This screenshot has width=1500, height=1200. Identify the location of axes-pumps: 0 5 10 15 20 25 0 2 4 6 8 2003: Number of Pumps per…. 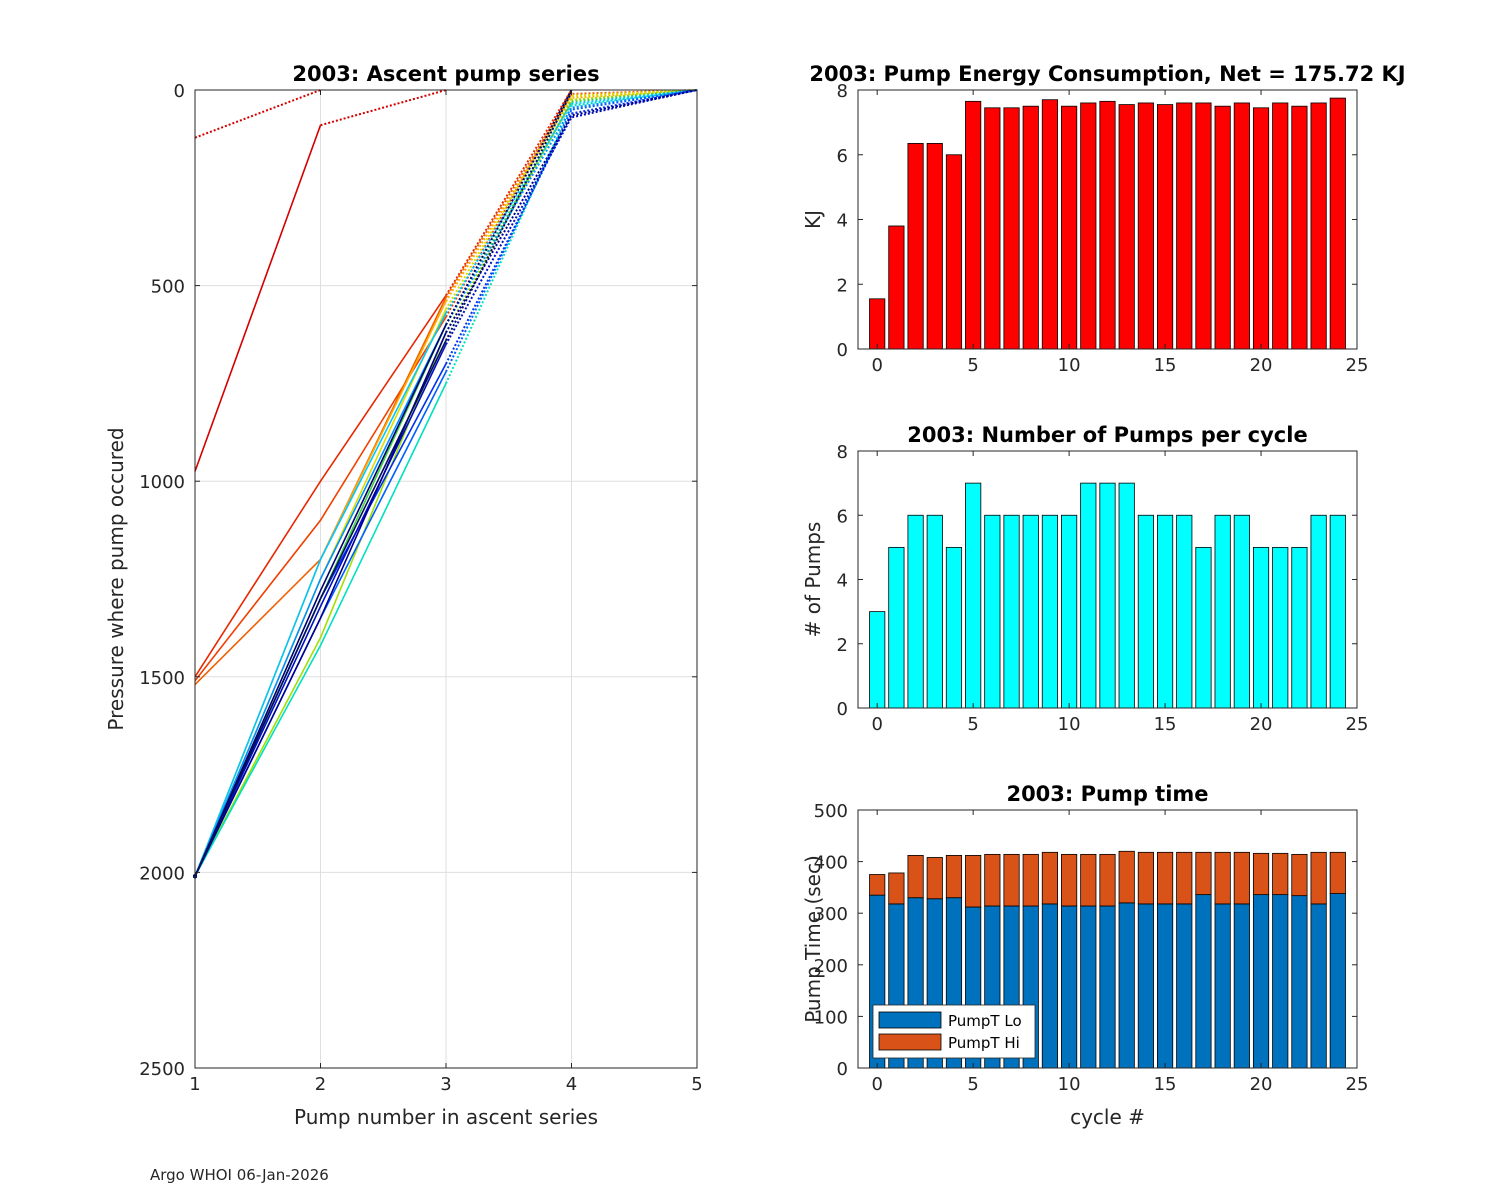
(1084, 579).